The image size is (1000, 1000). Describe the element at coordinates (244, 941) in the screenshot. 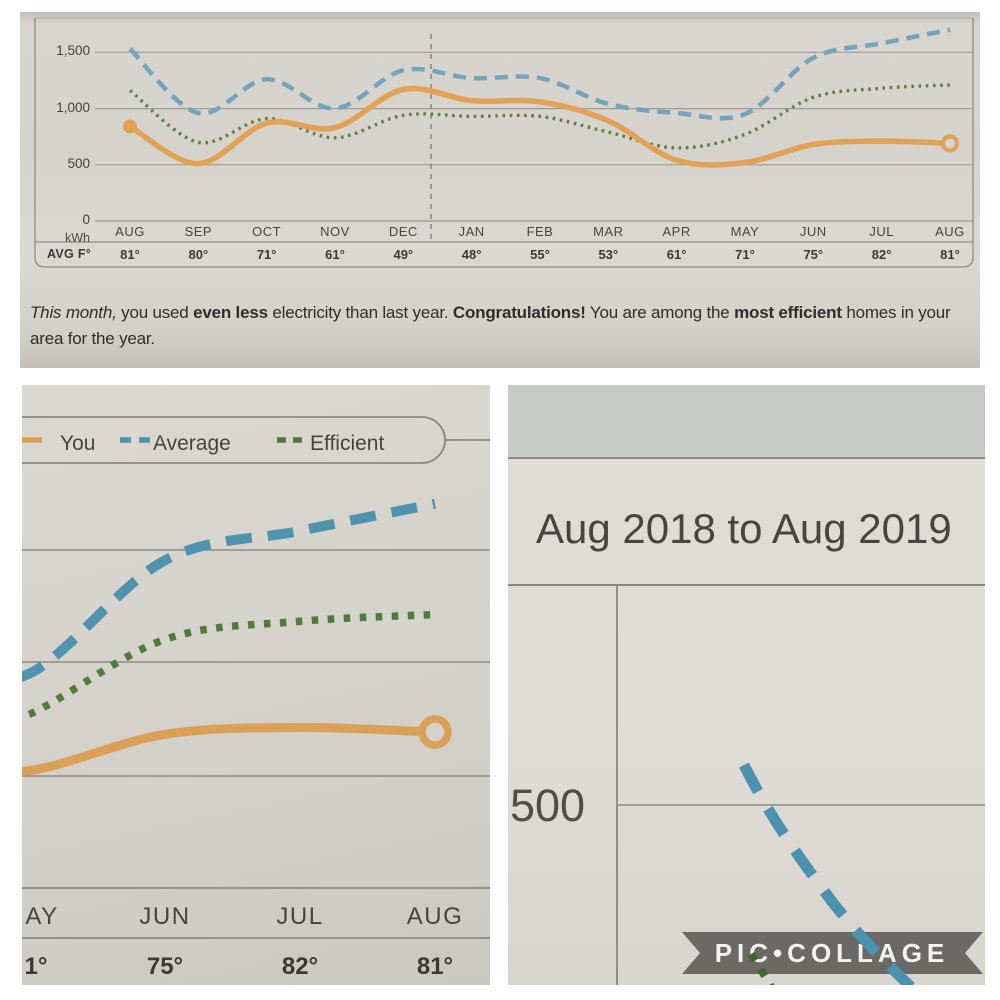

I see `closeup-month-labels: AY JUN JUL AUG 1° 75° 82° 81°` at that location.